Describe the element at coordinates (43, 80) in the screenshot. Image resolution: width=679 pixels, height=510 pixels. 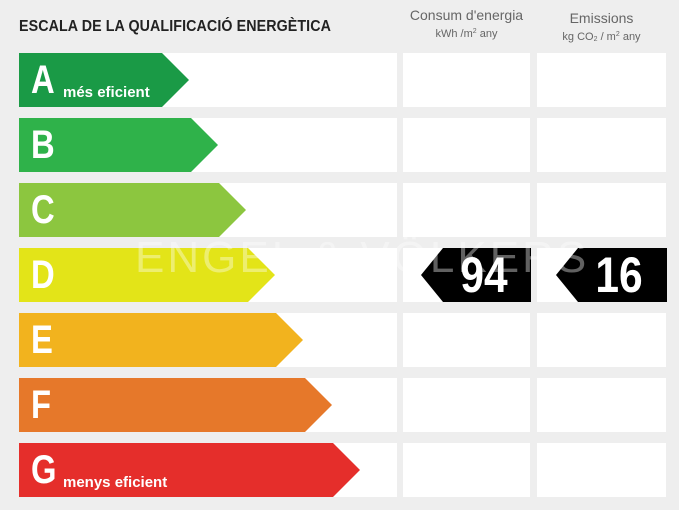
I see `class-letter: A` at that location.